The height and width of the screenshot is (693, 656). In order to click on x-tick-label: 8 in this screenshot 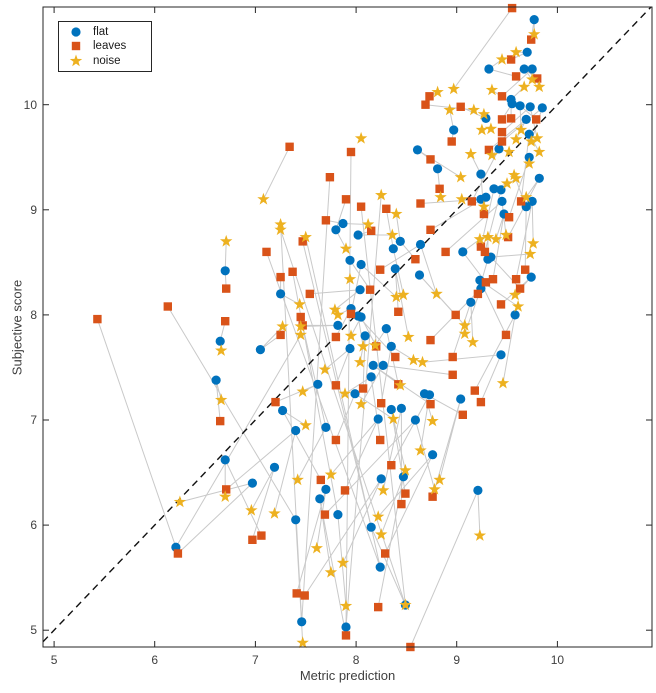, I will do `click(356, 660)`.